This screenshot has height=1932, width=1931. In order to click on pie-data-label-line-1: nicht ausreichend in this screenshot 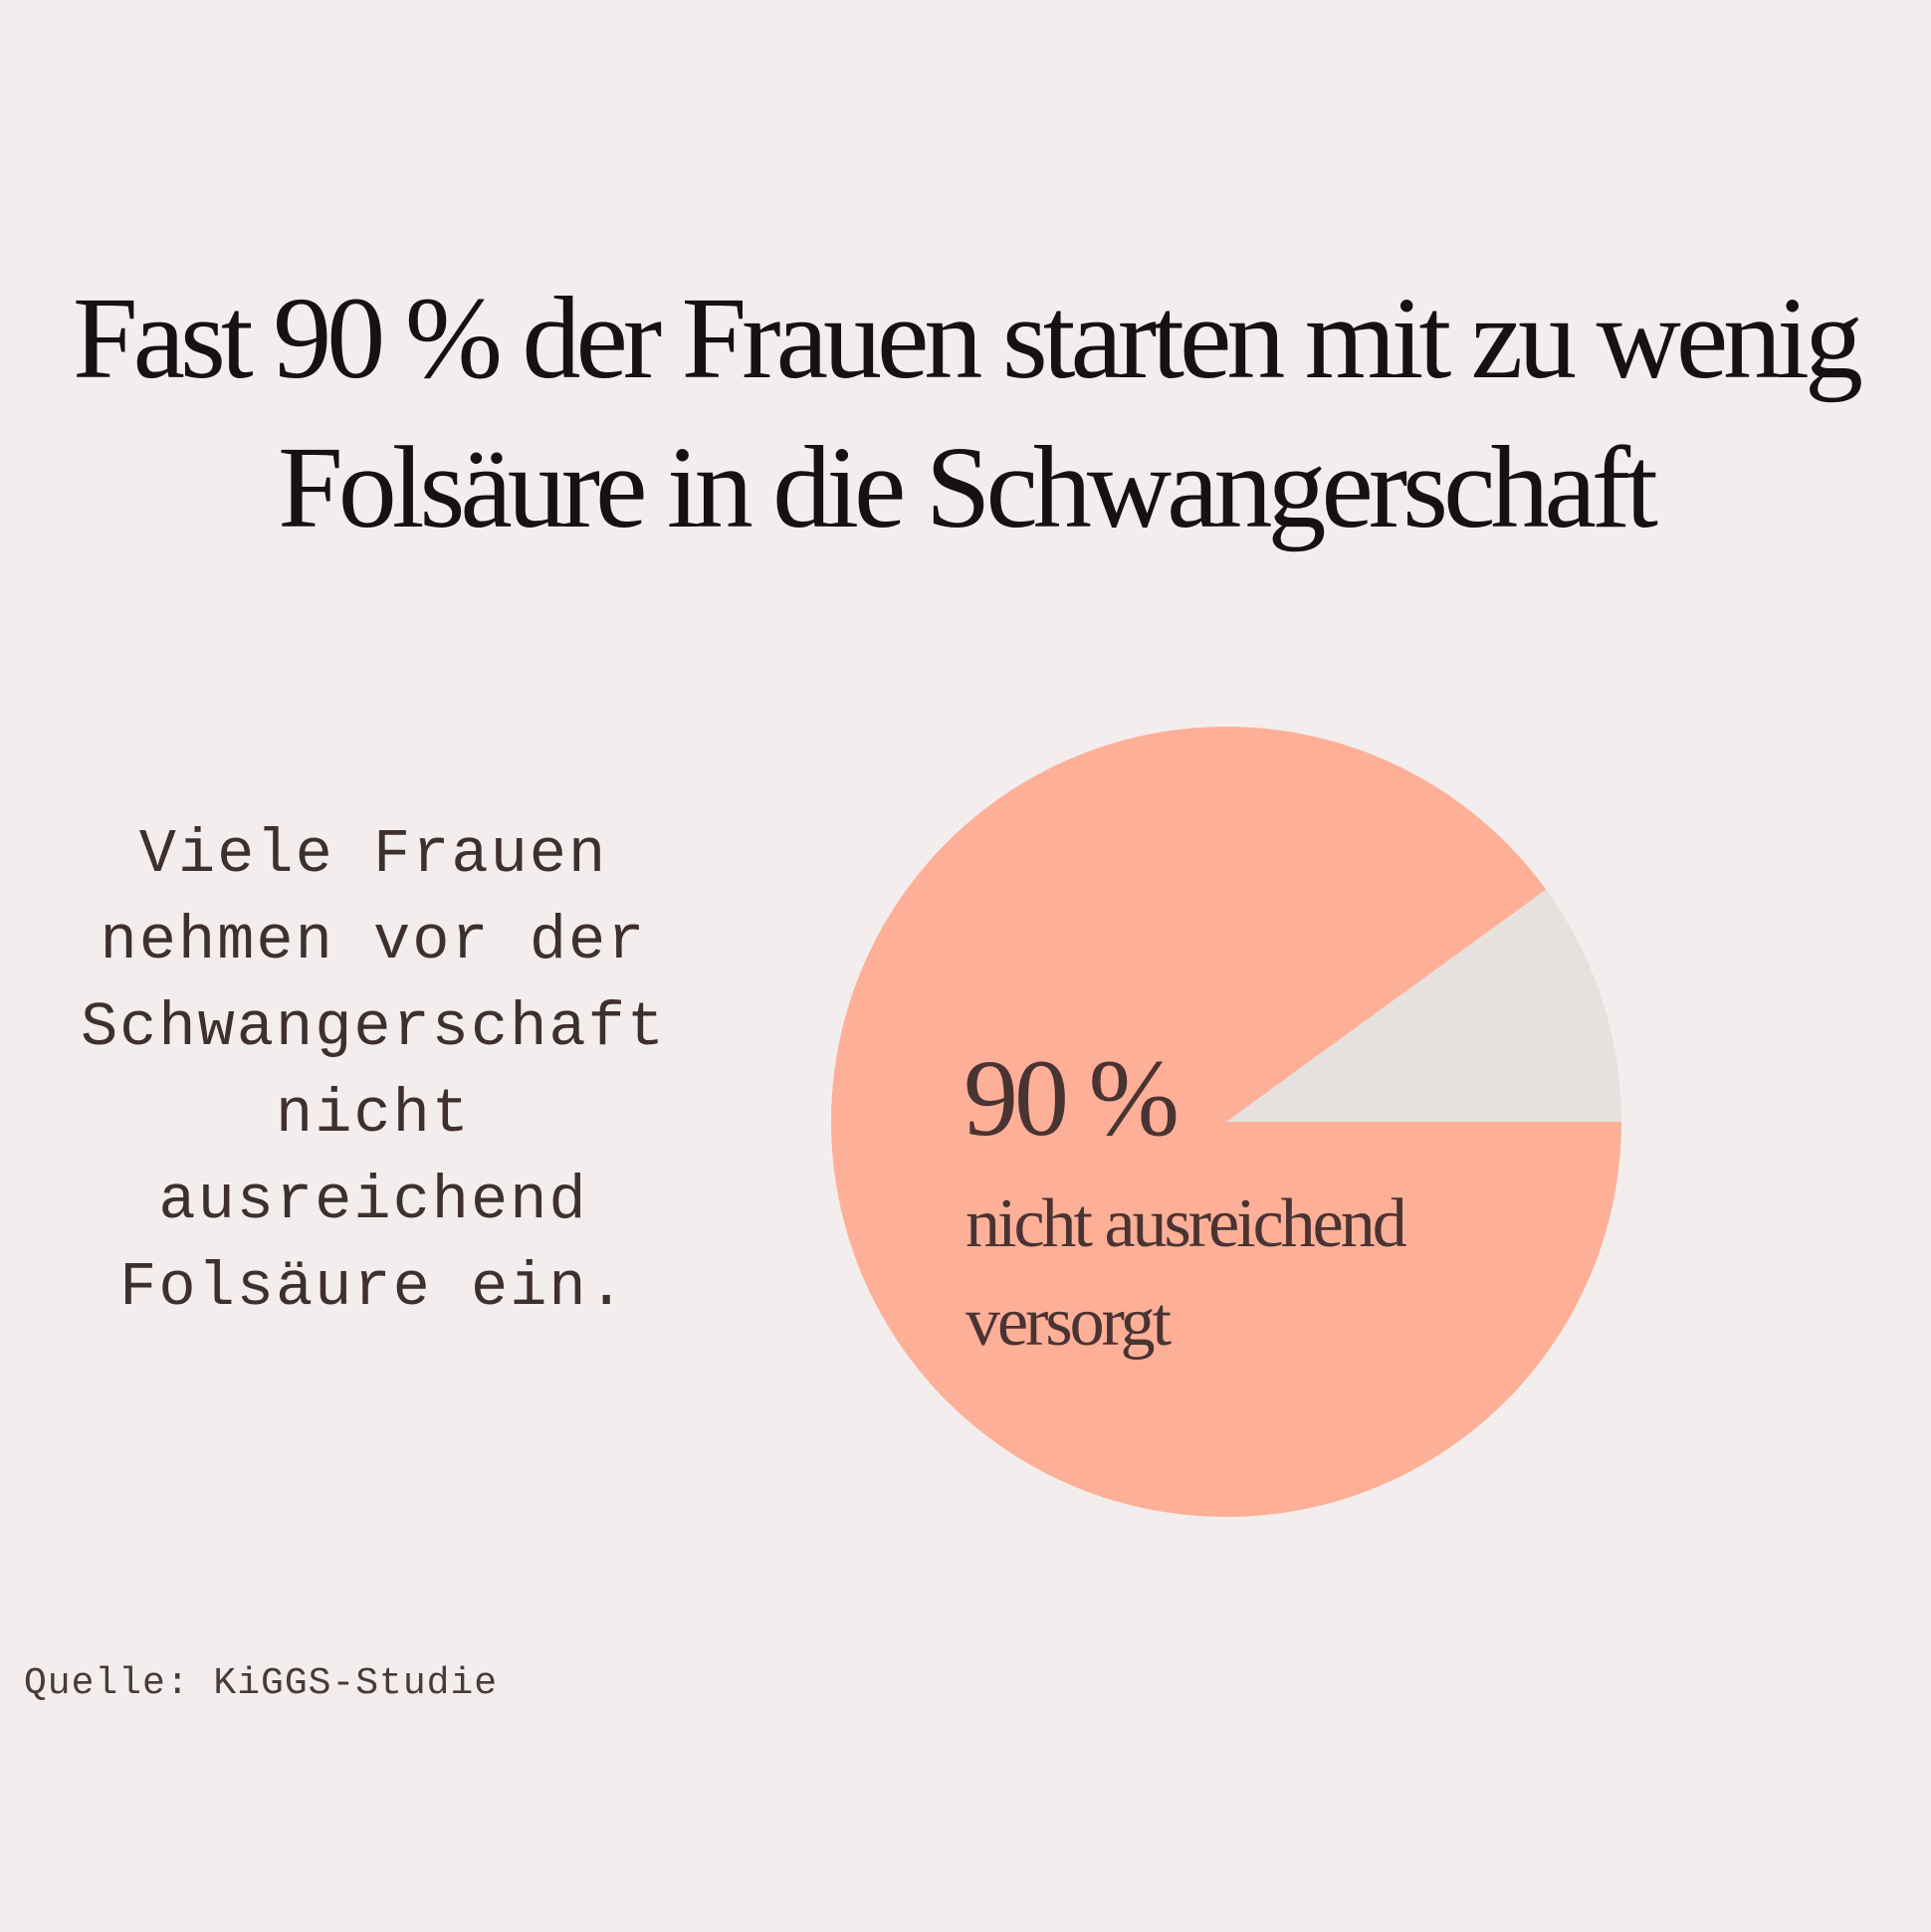, I will do `click(1187, 1223)`.